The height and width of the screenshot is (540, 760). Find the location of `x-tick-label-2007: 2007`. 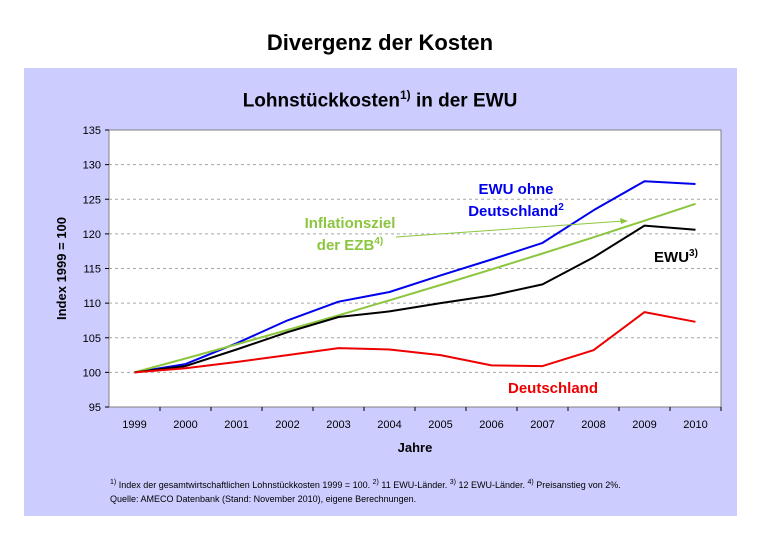

x-tick-label-2007: 2007 is located at coordinates (542, 425).